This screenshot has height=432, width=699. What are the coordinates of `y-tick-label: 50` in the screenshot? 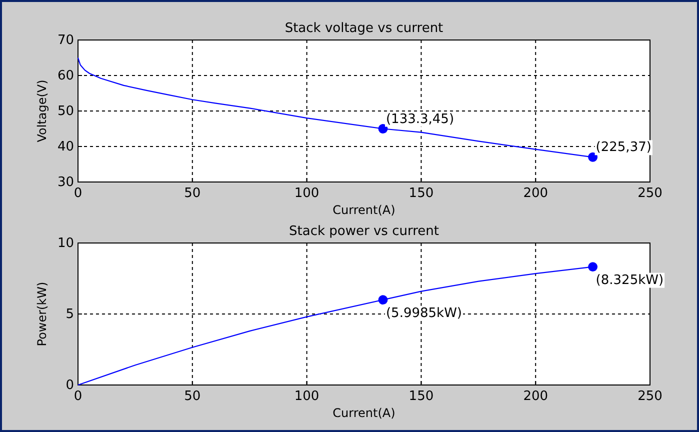 It's located at (65, 112).